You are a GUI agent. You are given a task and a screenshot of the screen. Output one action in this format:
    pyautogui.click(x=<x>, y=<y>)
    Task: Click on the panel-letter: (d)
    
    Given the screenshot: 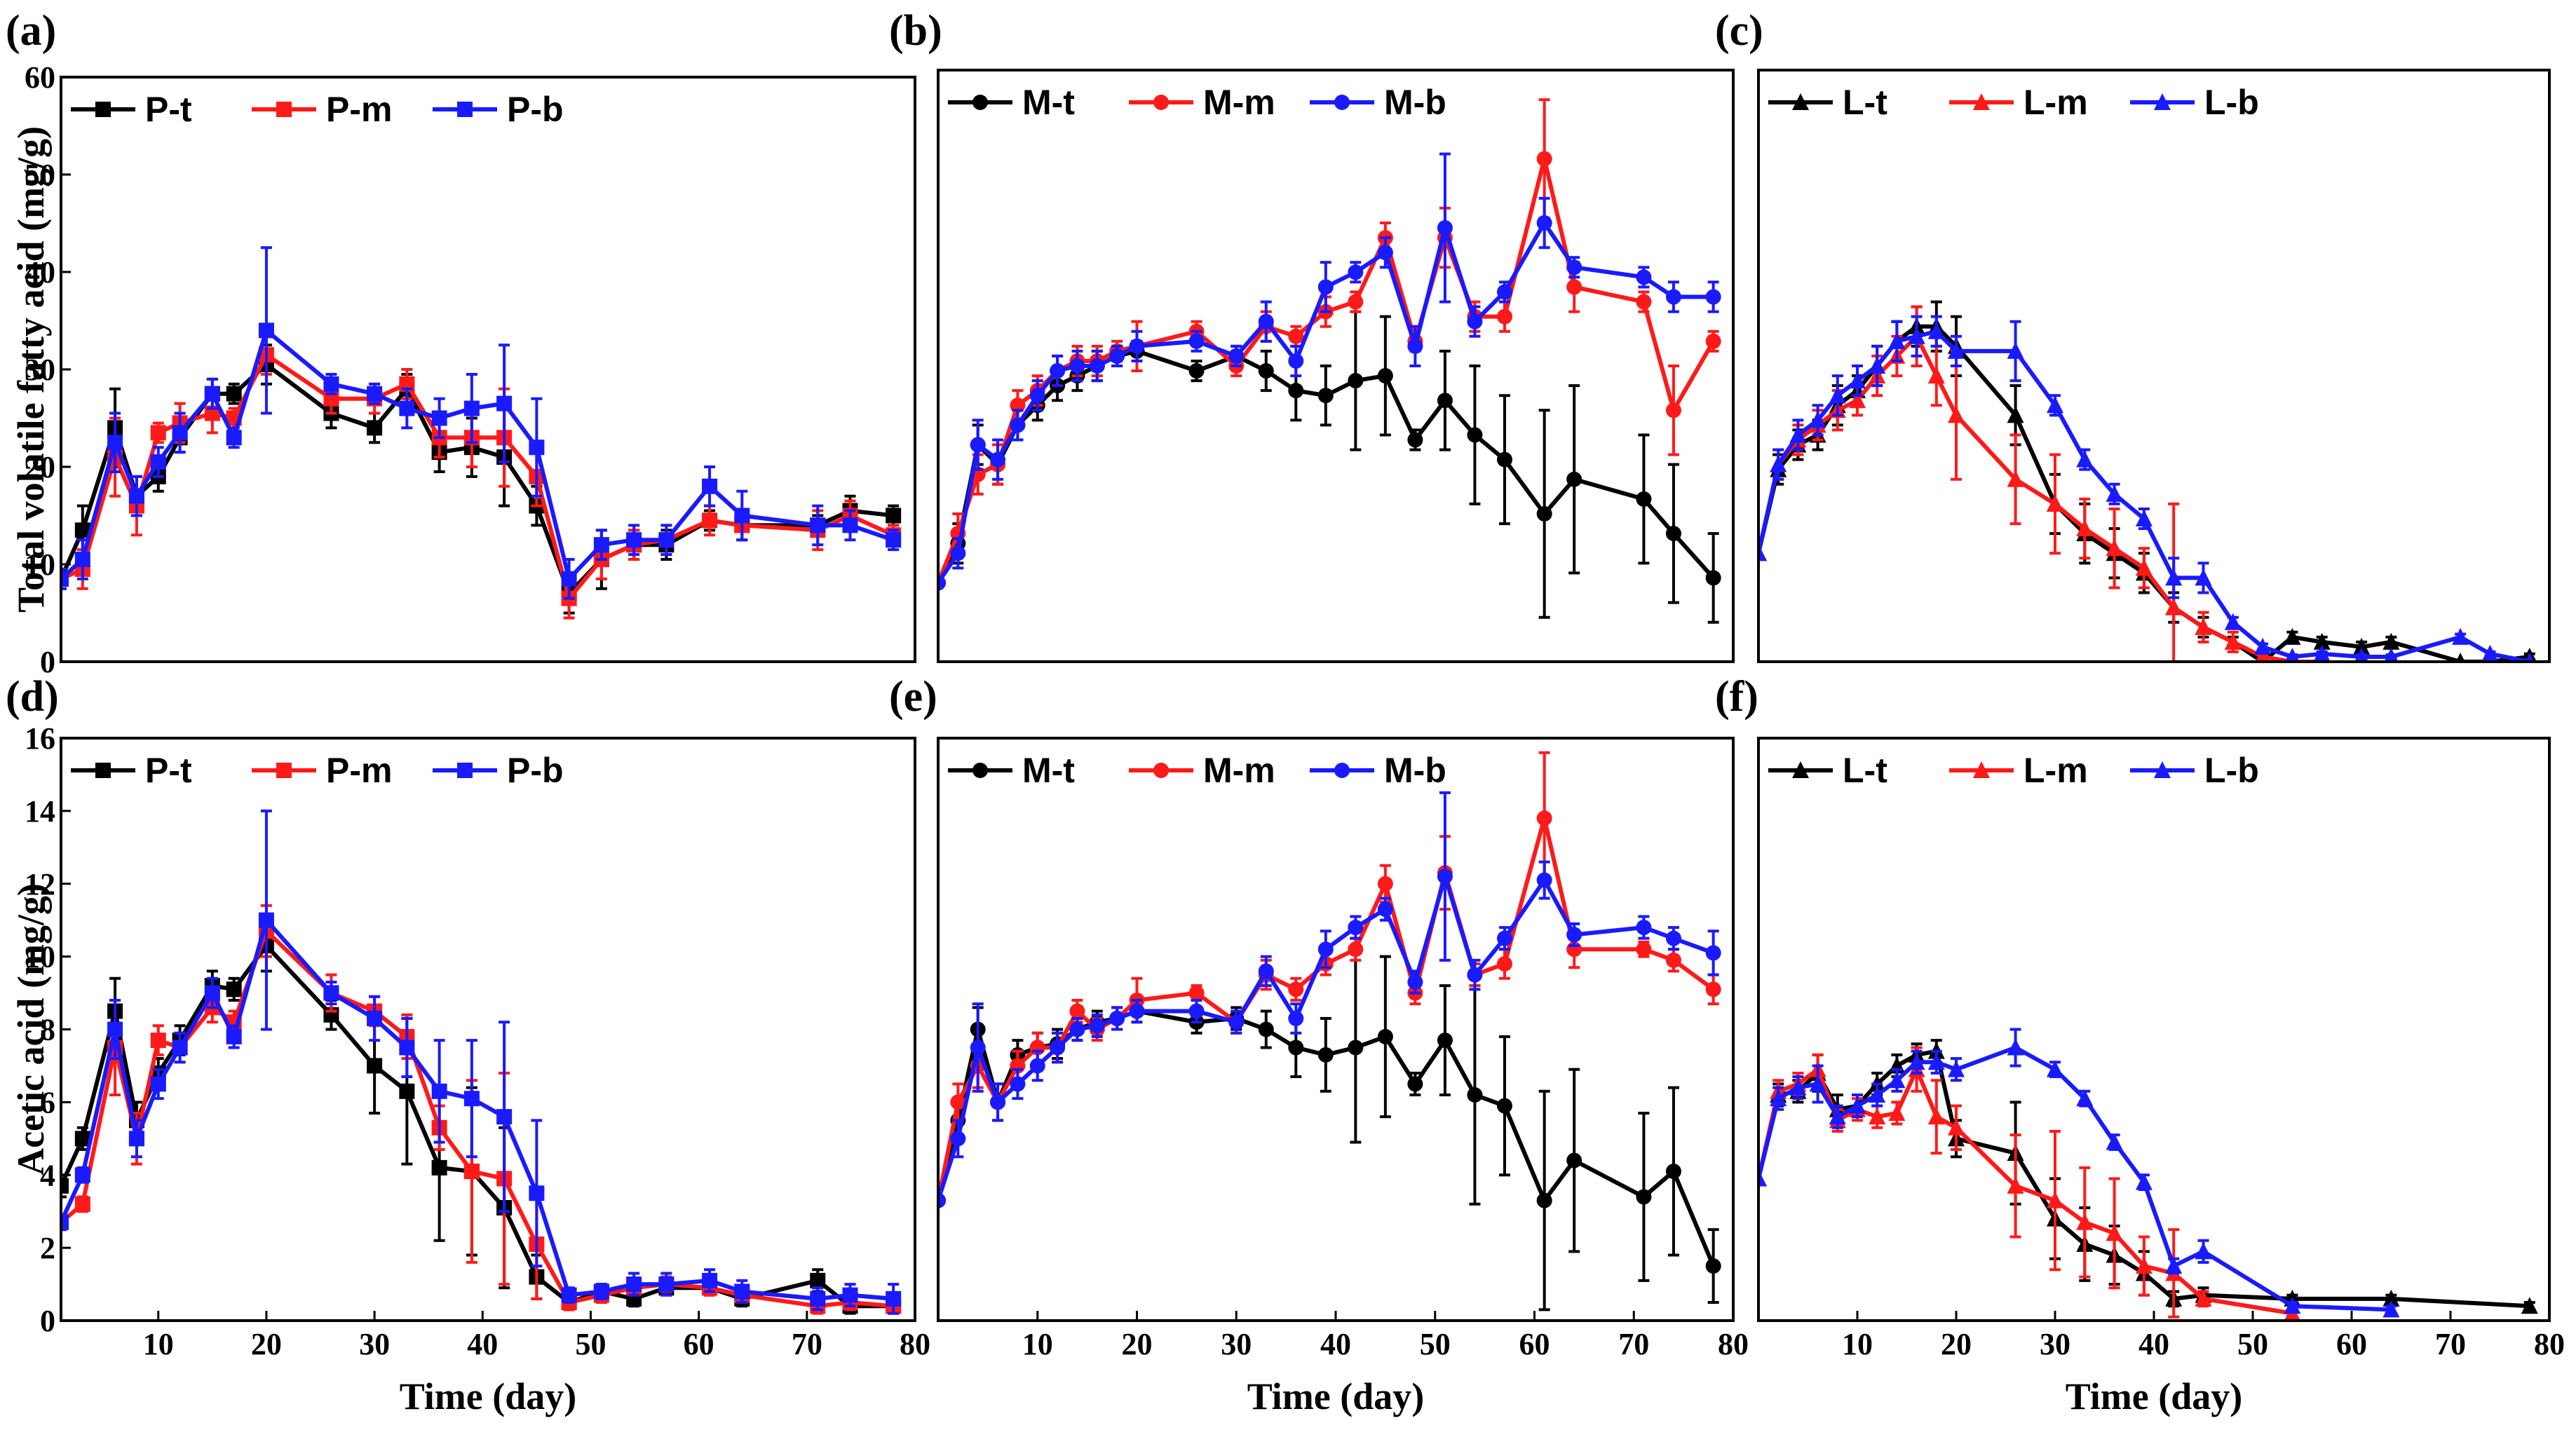 What is the action you would take?
    pyautogui.click(x=32, y=697)
    